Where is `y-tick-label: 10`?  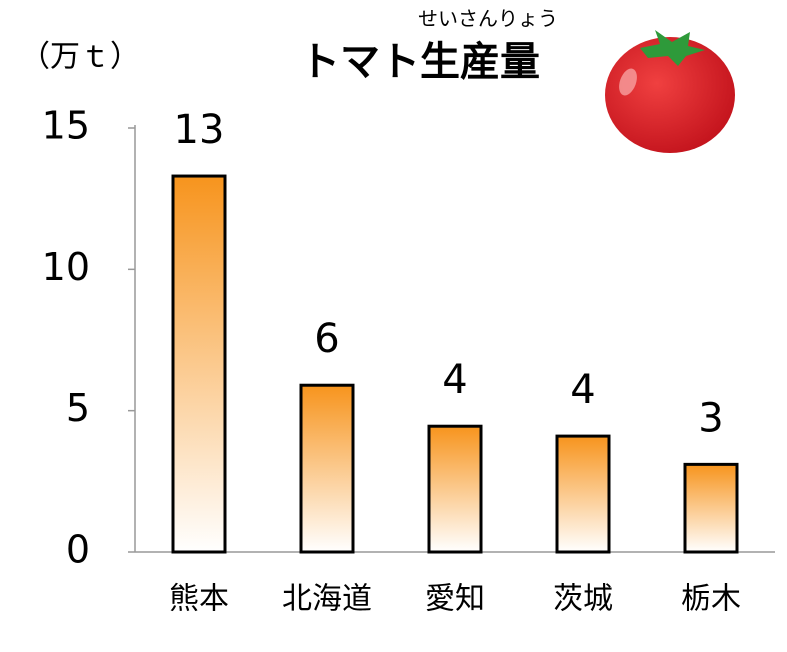 y-tick-label: 10 is located at coordinates (66, 267).